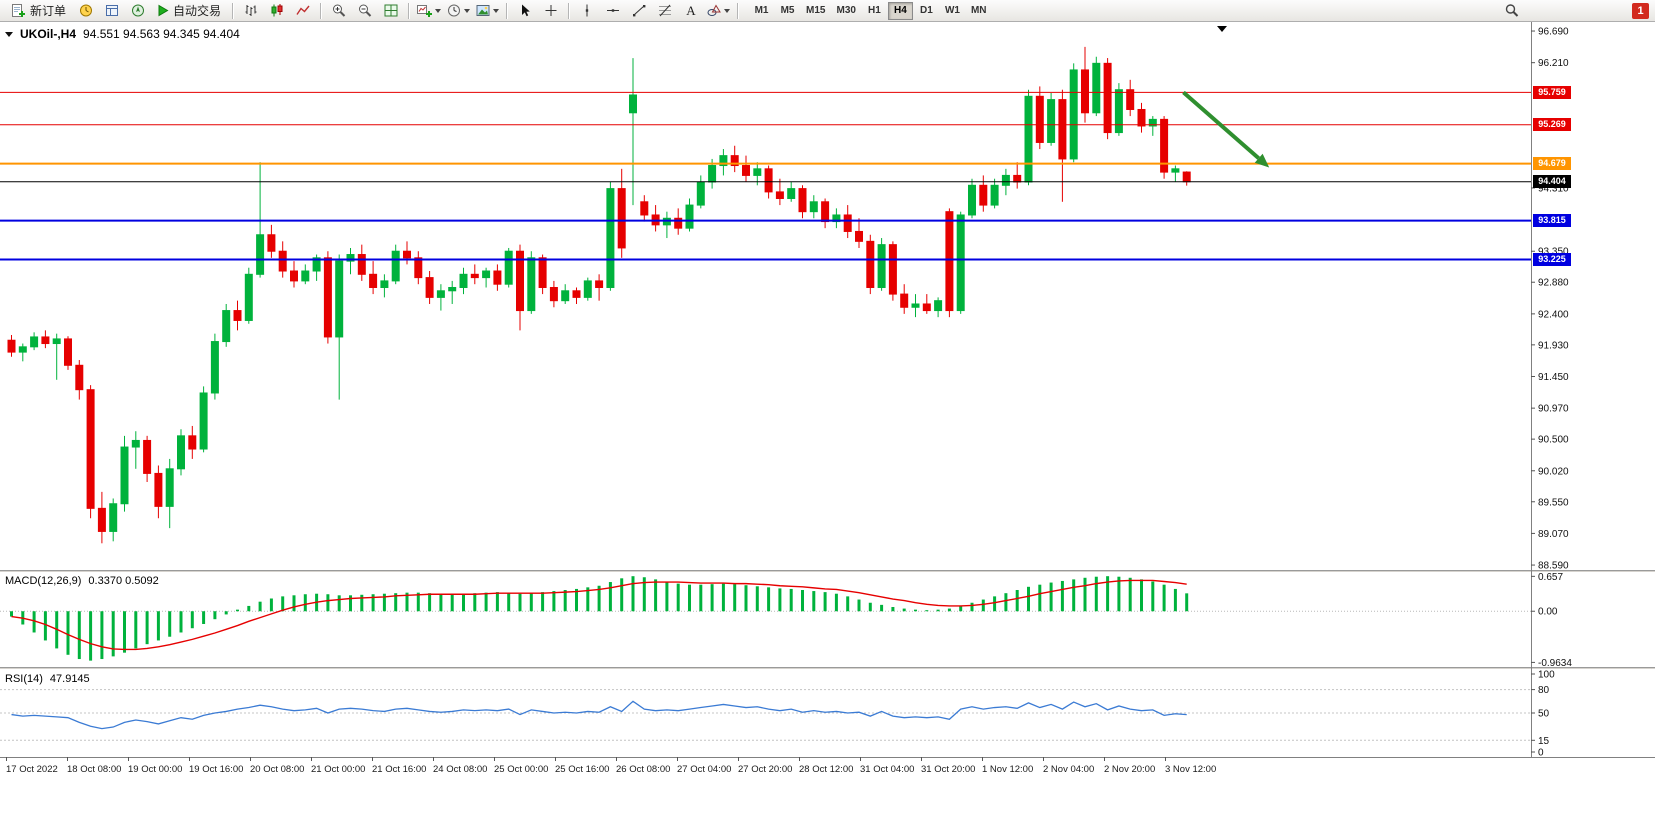 Image resolution: width=1655 pixels, height=821 pixels. I want to click on macd-indicator-label: MACD(12,26,9) 0.3370 0.5092, so click(82, 581).